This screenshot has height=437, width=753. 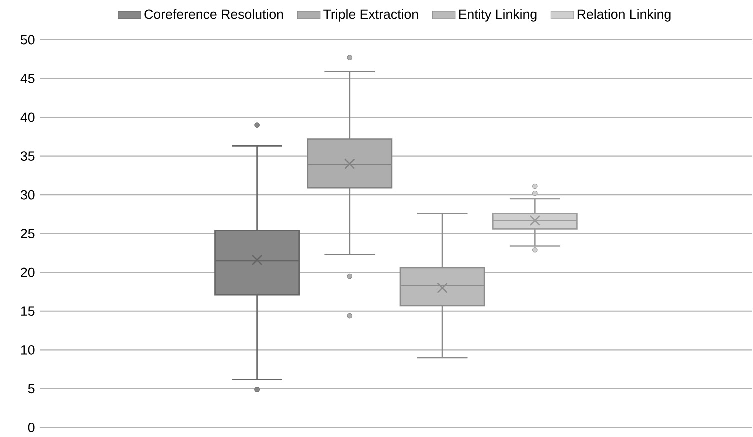 What do you see at coordinates (498, 15) in the screenshot?
I see `legend-label: Entity Linking` at bounding box center [498, 15].